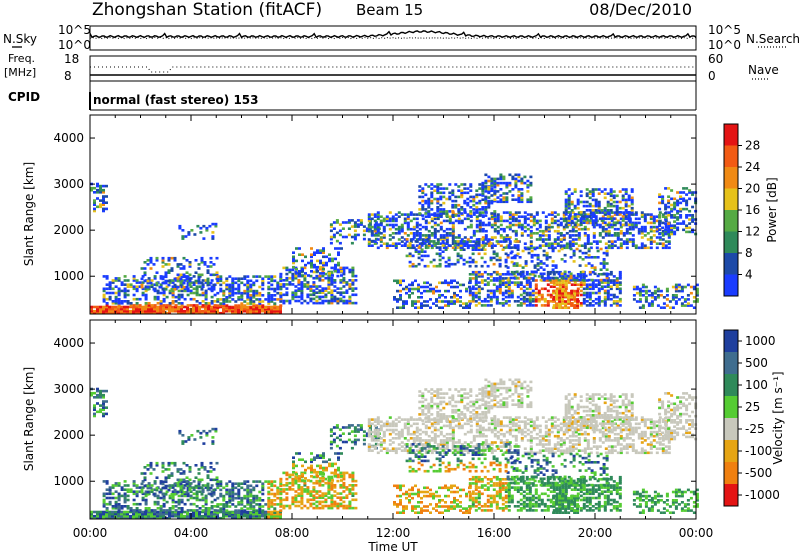 This screenshot has width=800, height=554. What do you see at coordinates (640, 9) in the screenshot?
I see `date-label: 08/Dec/2010` at bounding box center [640, 9].